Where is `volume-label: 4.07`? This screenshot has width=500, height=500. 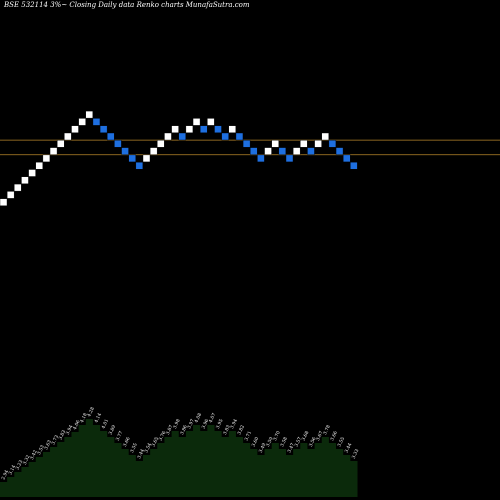
volume-label: 4.07 is located at coordinates (213, 418).